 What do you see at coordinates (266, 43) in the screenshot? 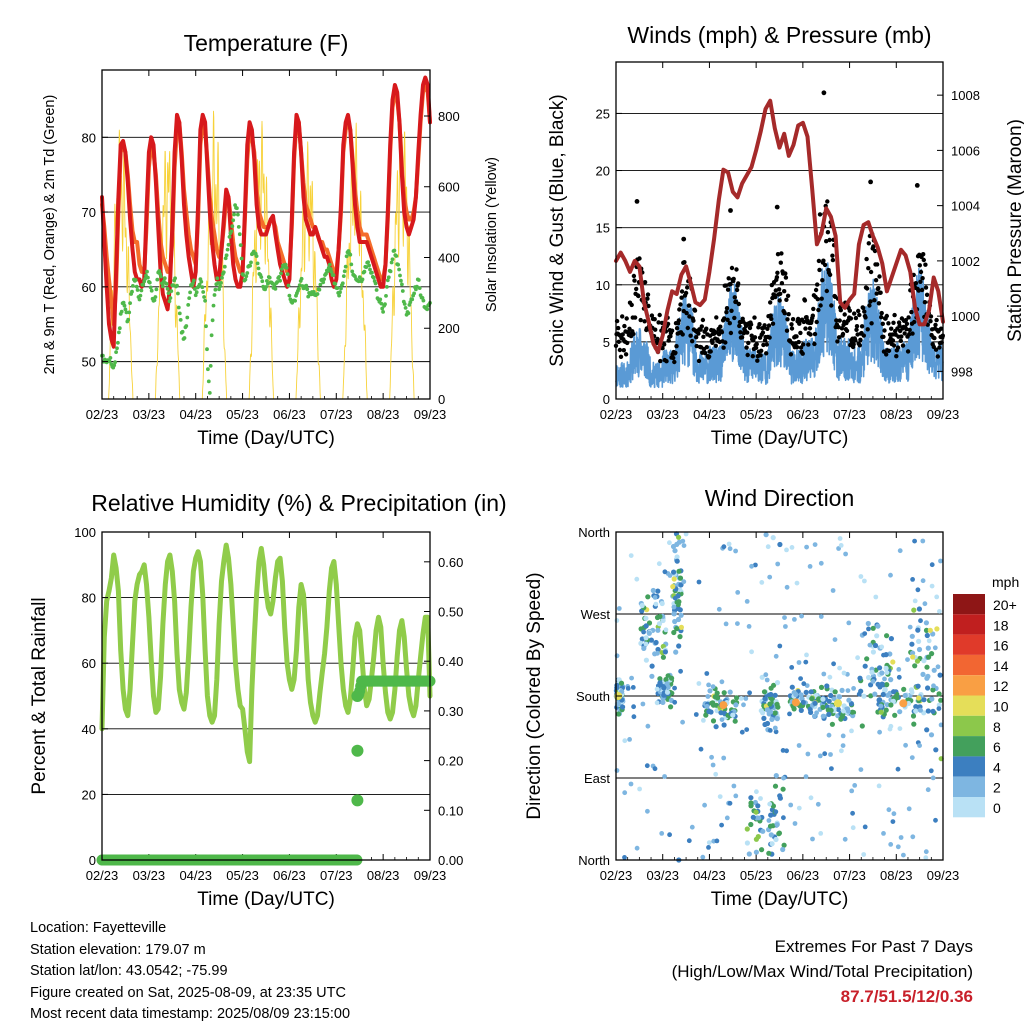
I see `chart-title: Temperature (F)` at bounding box center [266, 43].